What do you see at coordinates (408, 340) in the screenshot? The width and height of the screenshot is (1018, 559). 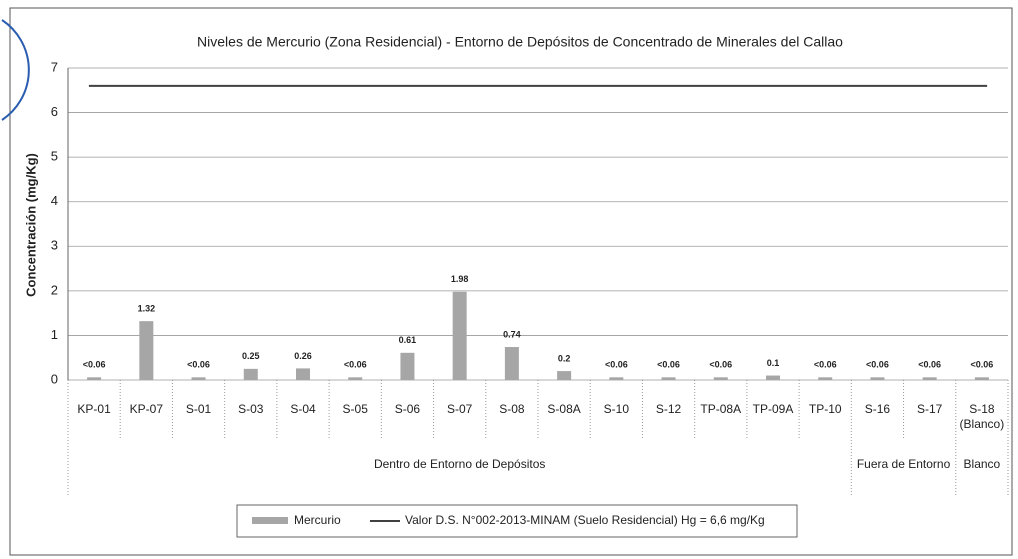 I see `data-label: 0.61` at bounding box center [408, 340].